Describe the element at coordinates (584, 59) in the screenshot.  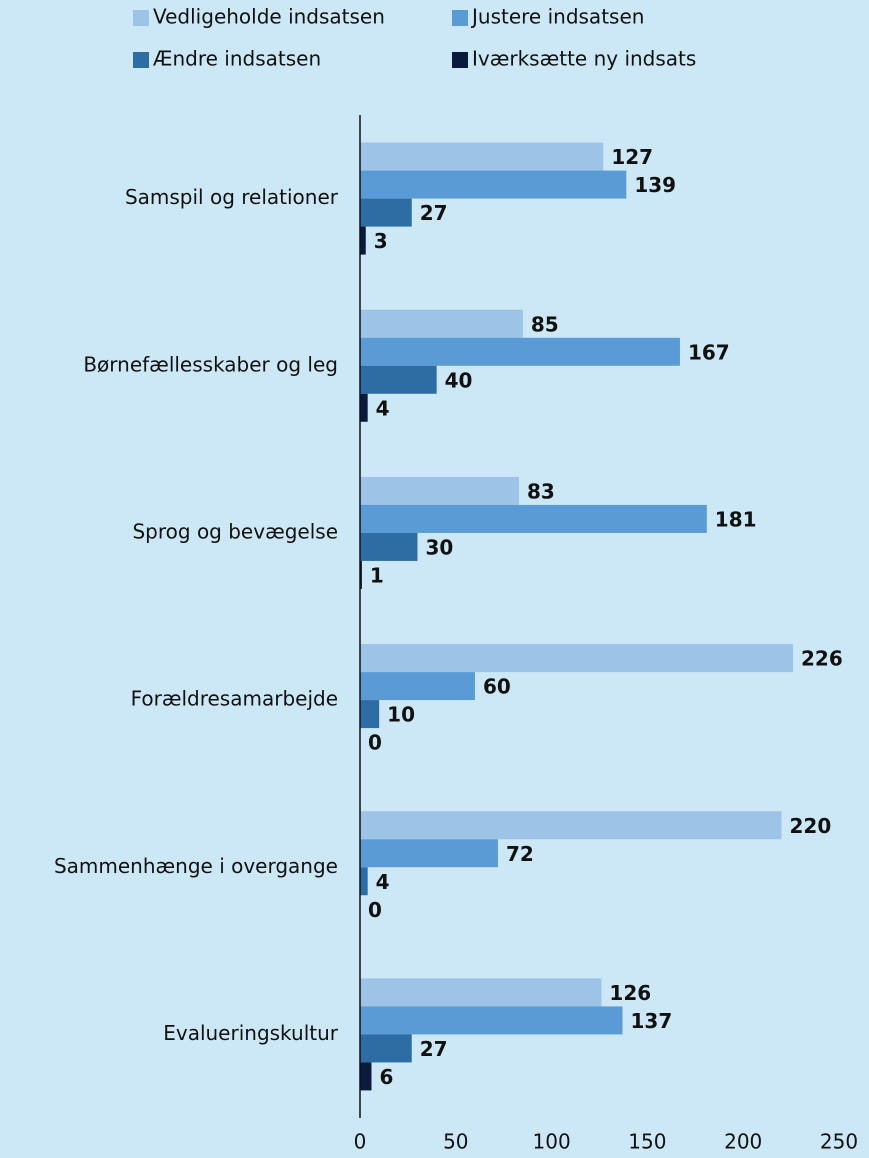
I see `legend-label: Iværksætte ny indsats` at that location.